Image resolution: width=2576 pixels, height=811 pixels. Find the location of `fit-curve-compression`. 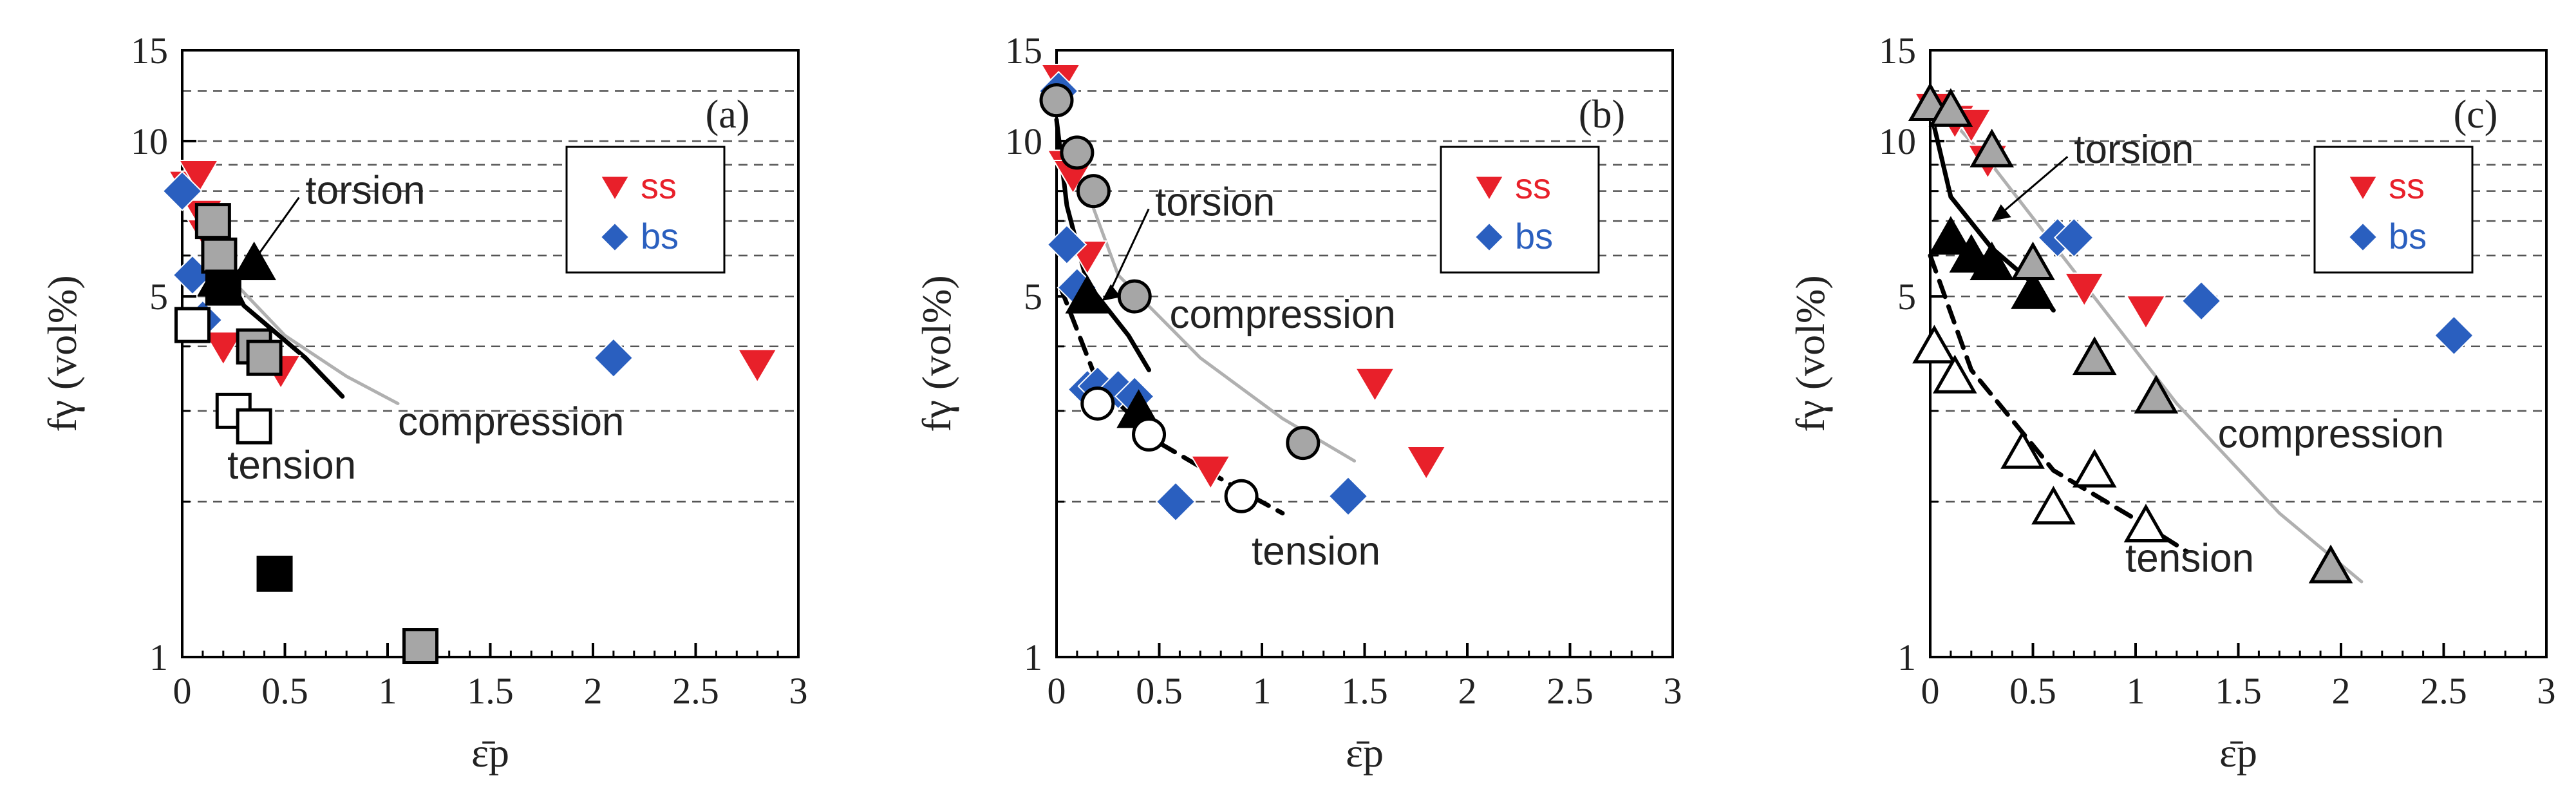

fit-curve-compression is located at coordinates (310, 337).